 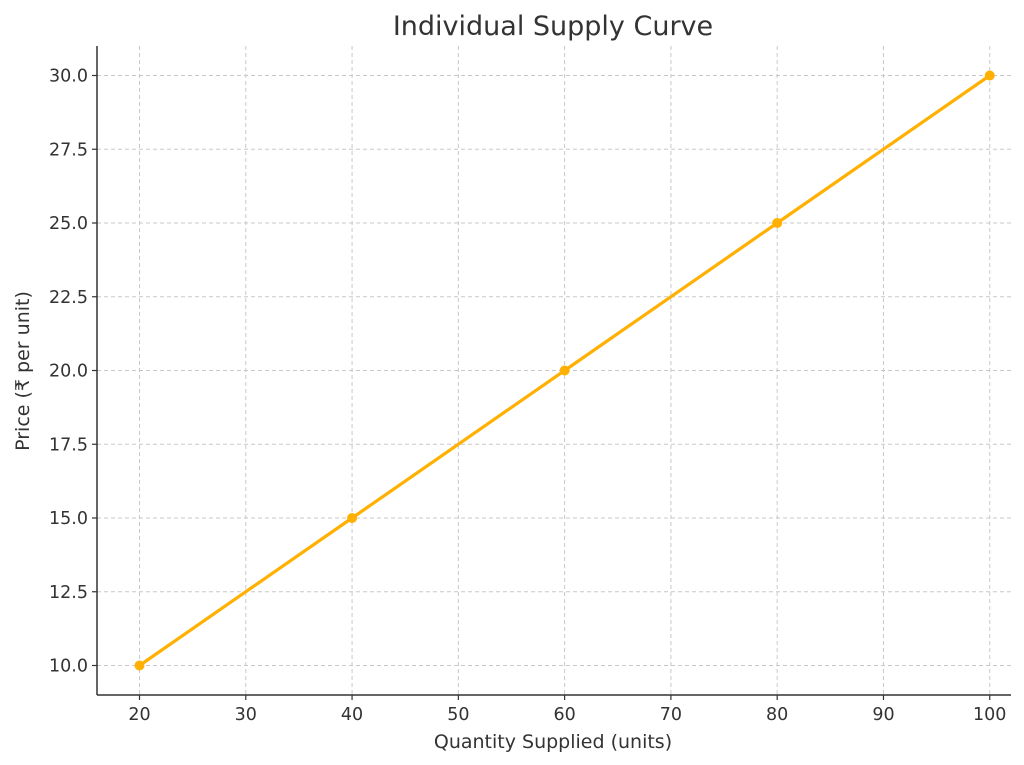 What do you see at coordinates (68, 150) in the screenshot?
I see `y-tick-label: 27.5` at bounding box center [68, 150].